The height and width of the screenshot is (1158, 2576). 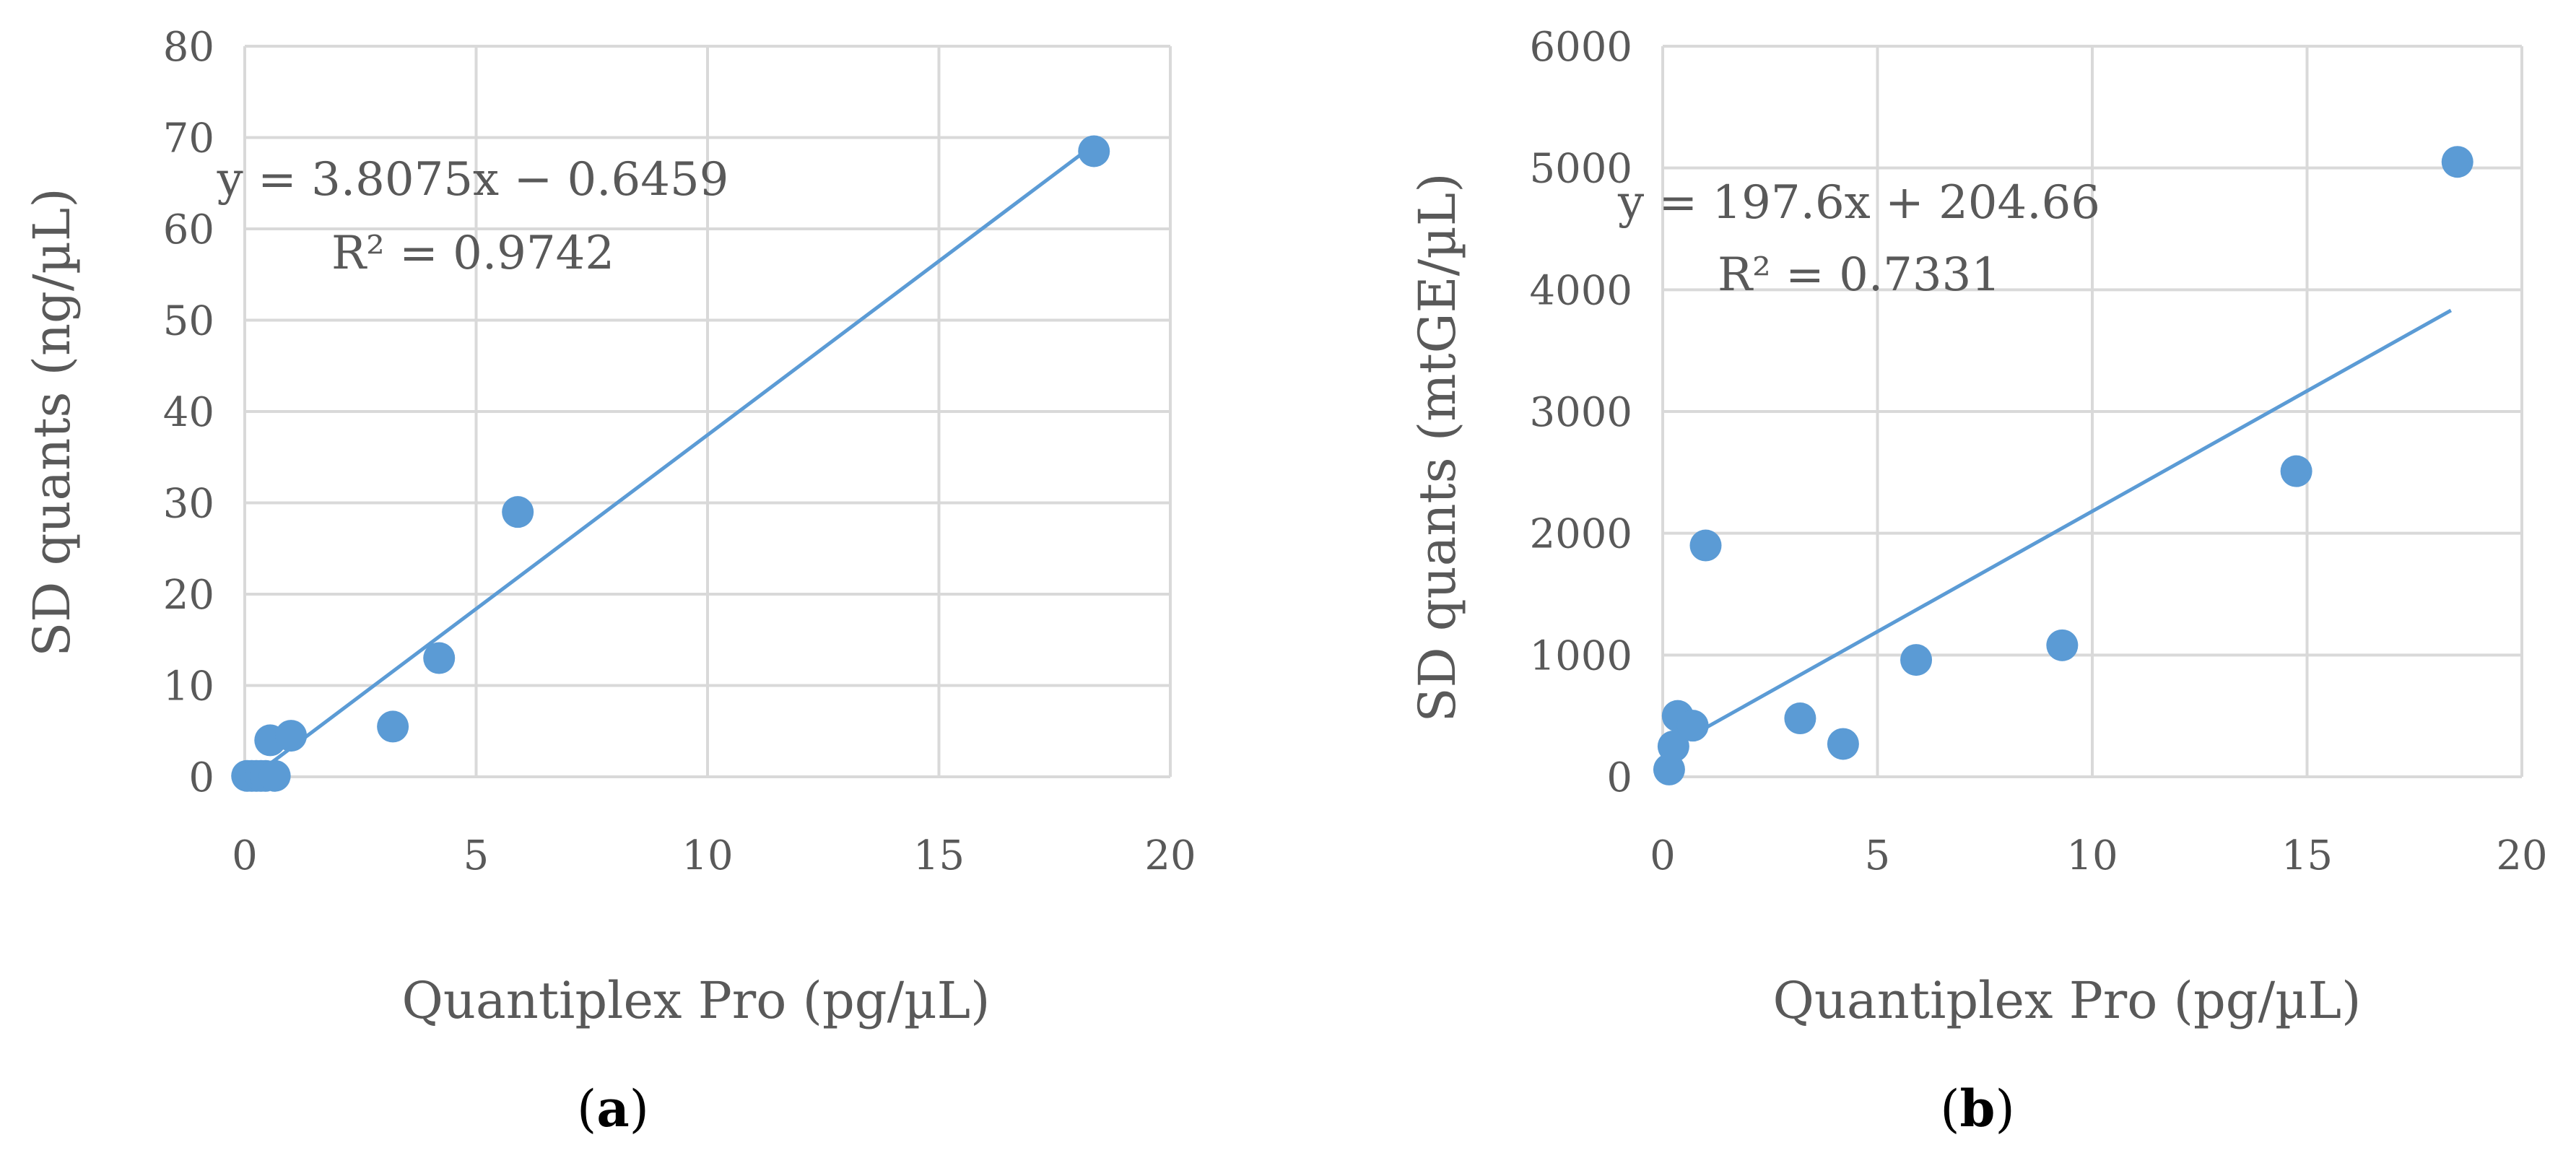 What do you see at coordinates (1170, 856) in the screenshot?
I see `chart-a-x-tick-label: 20` at bounding box center [1170, 856].